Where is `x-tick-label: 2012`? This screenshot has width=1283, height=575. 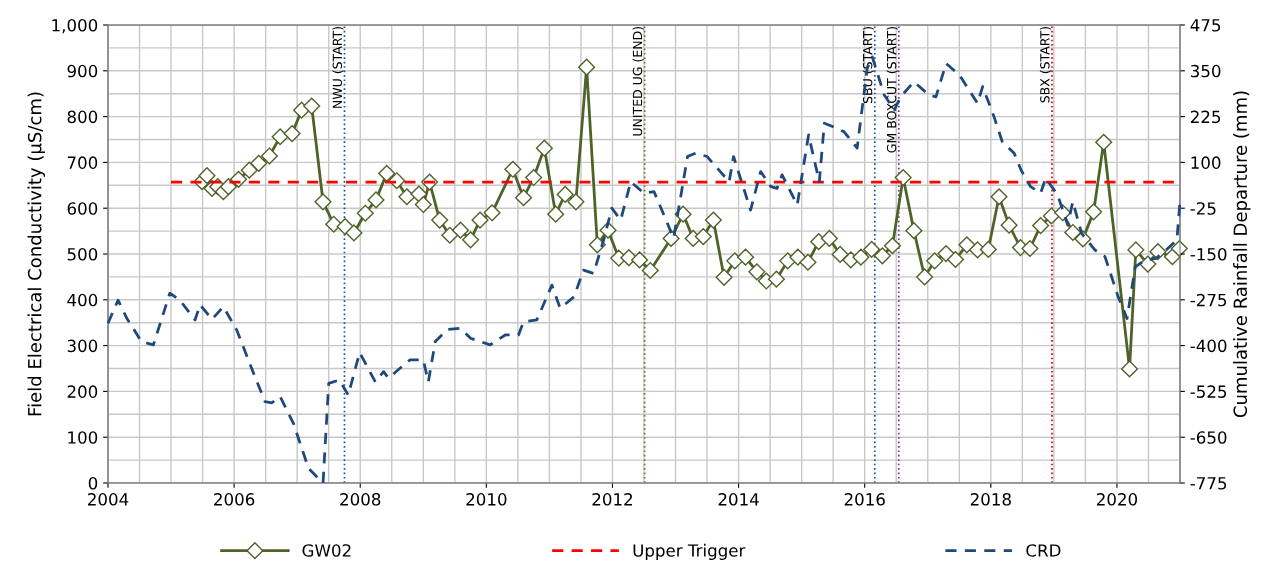 x-tick-label: 2012 is located at coordinates (612, 499).